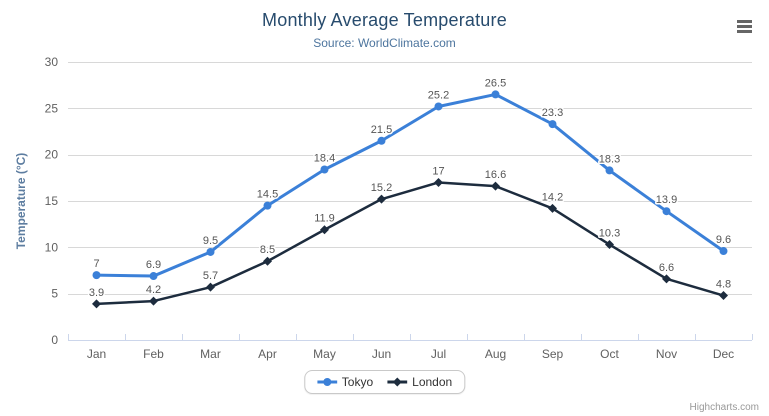 Image resolution: width=769 pixels, height=416 pixels. What do you see at coordinates (495, 83) in the screenshot?
I see `data-label: 26.5` at bounding box center [495, 83].